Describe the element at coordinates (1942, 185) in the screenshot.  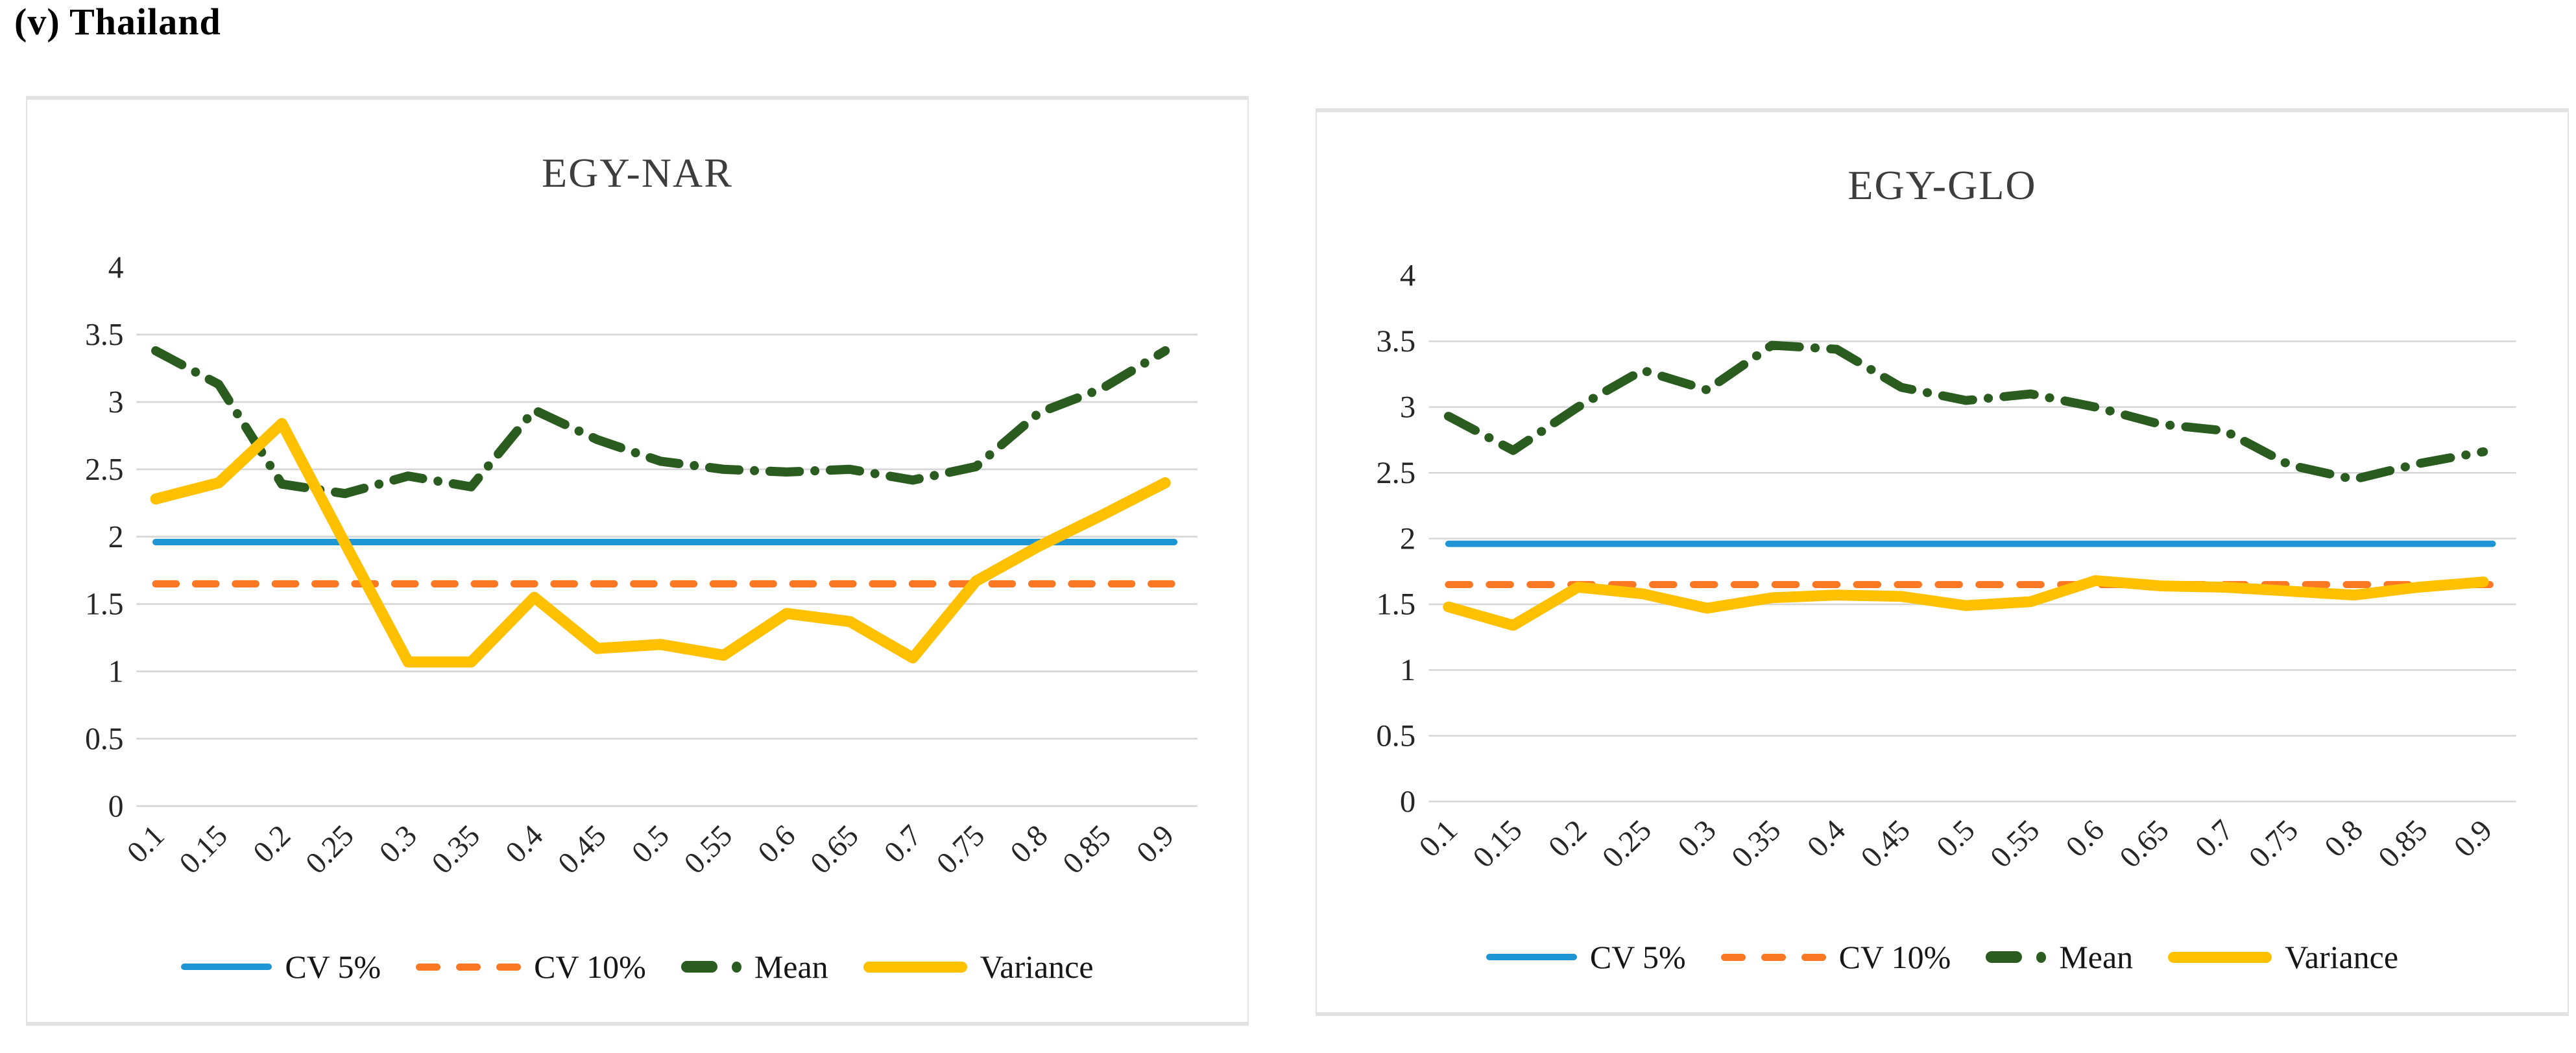
I see `chart-title: EGY-GLO` at that location.